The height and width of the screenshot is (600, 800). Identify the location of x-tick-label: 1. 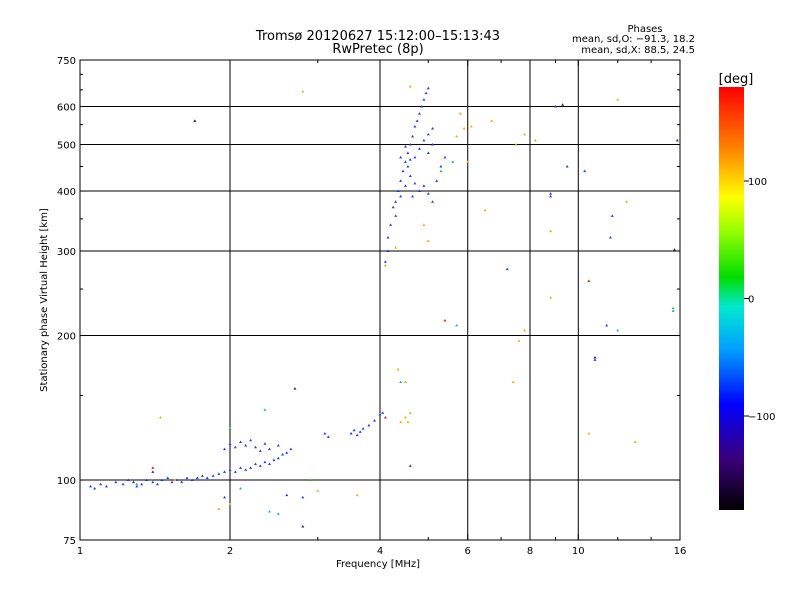
(80, 551).